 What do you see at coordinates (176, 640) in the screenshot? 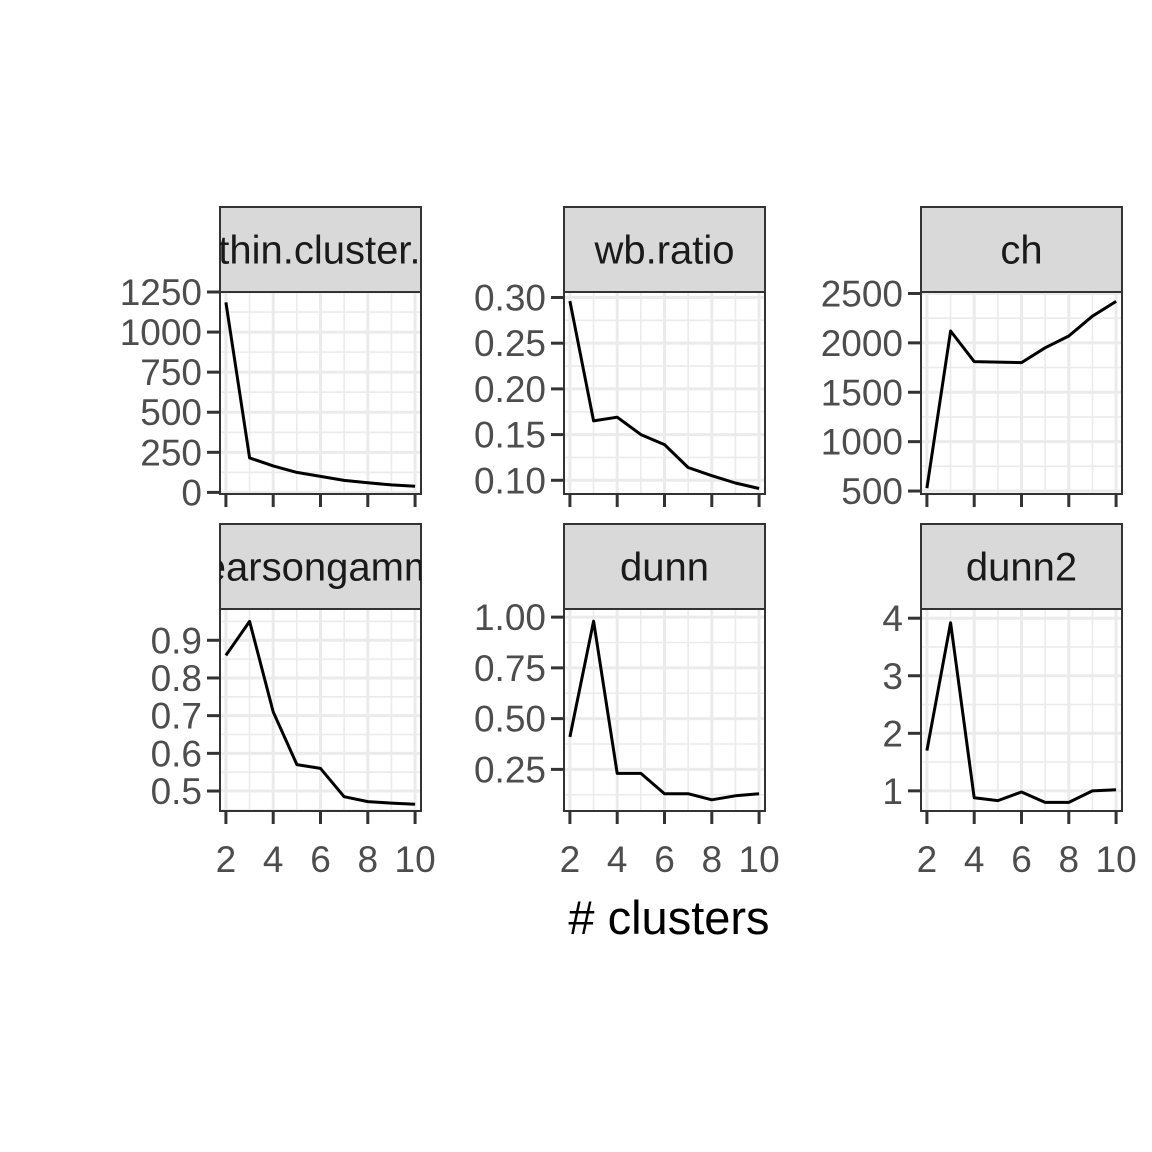
I see `y-tick-label: 0.9` at bounding box center [176, 640].